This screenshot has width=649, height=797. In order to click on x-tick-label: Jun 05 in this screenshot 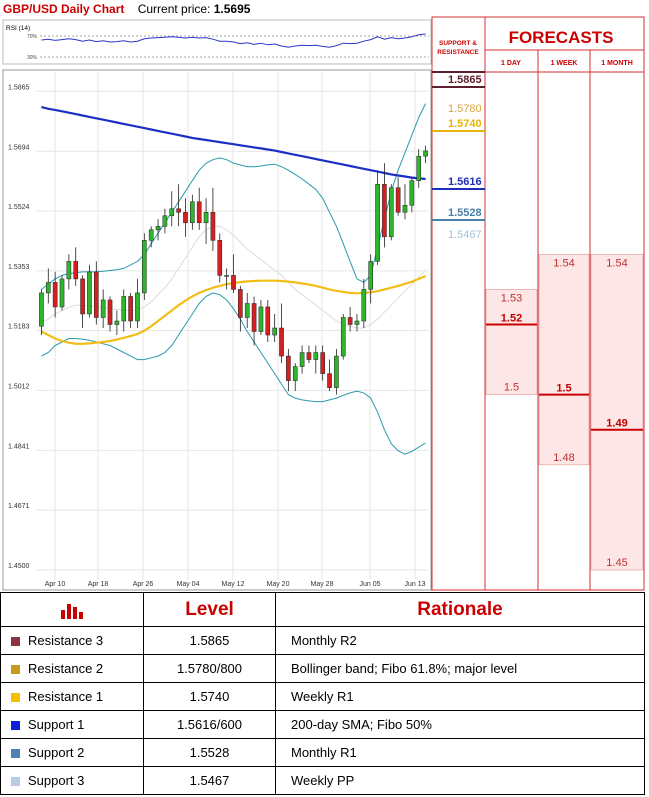, I will do `click(369, 584)`.